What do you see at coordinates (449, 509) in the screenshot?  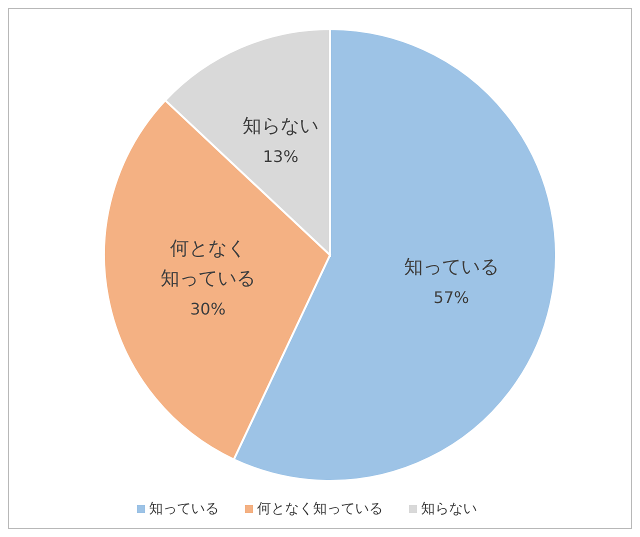 I see `legend-label: 知らない` at bounding box center [449, 509].